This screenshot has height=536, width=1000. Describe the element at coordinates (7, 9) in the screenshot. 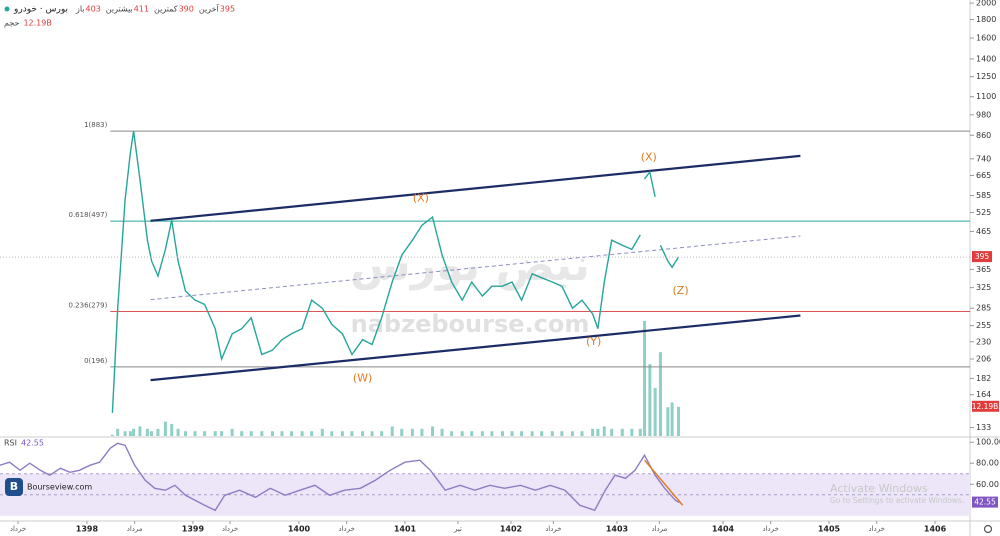

I see `status-dot` at that location.